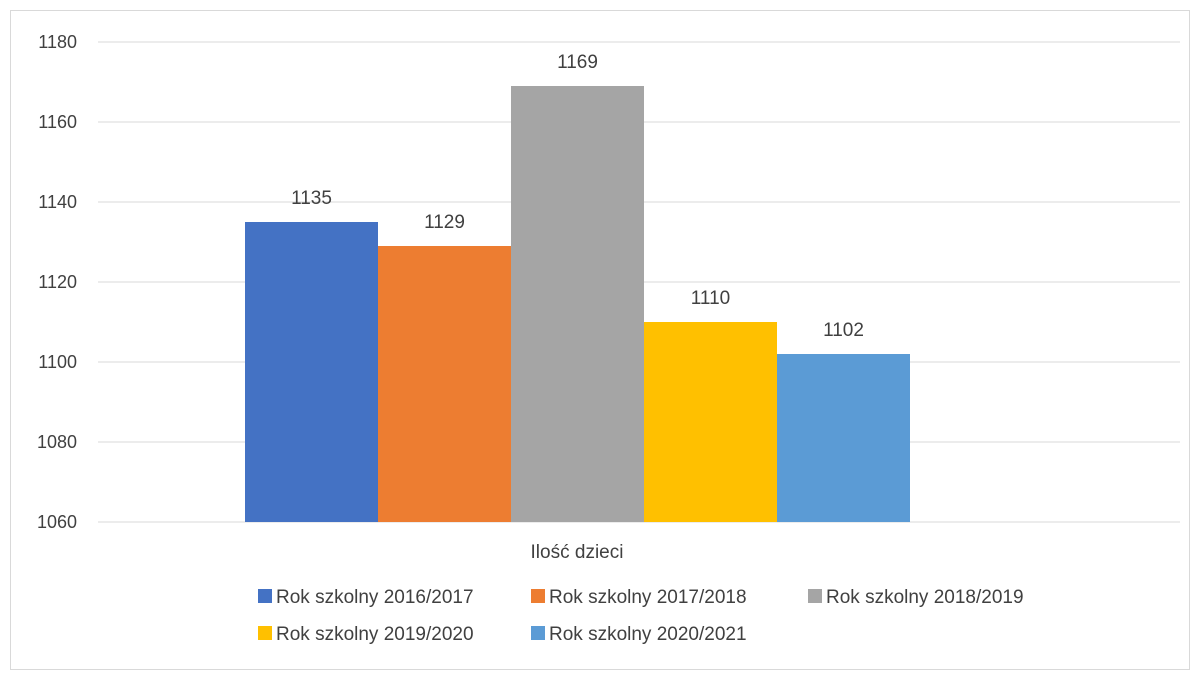 The height and width of the screenshot is (678, 1202). I want to click on y-tick-label: 1160, so click(57, 122).